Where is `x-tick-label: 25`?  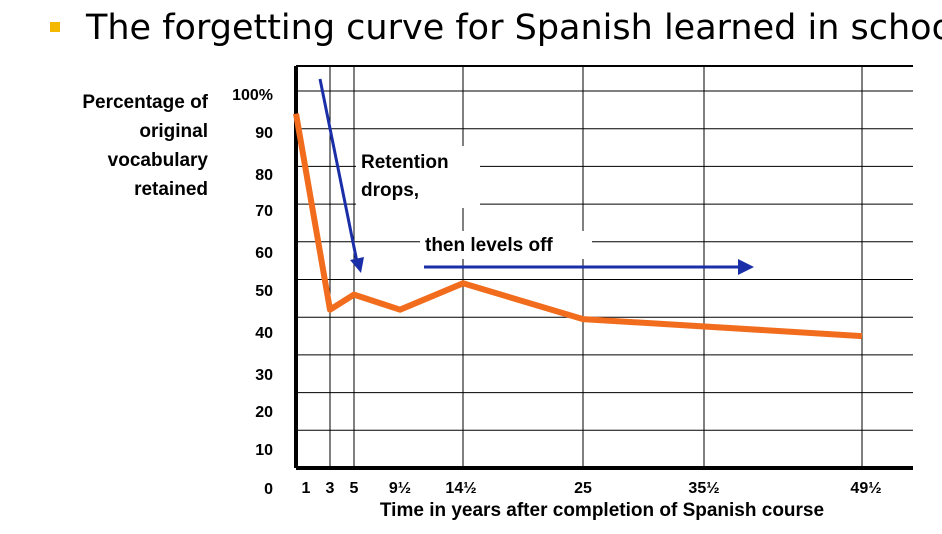
x-tick-label: 25 is located at coordinates (583, 488).